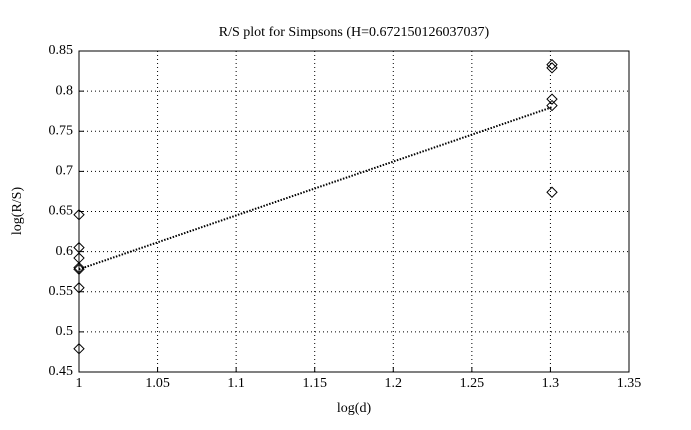  I want to click on y-tick-label: 0.5, so click(65, 331).